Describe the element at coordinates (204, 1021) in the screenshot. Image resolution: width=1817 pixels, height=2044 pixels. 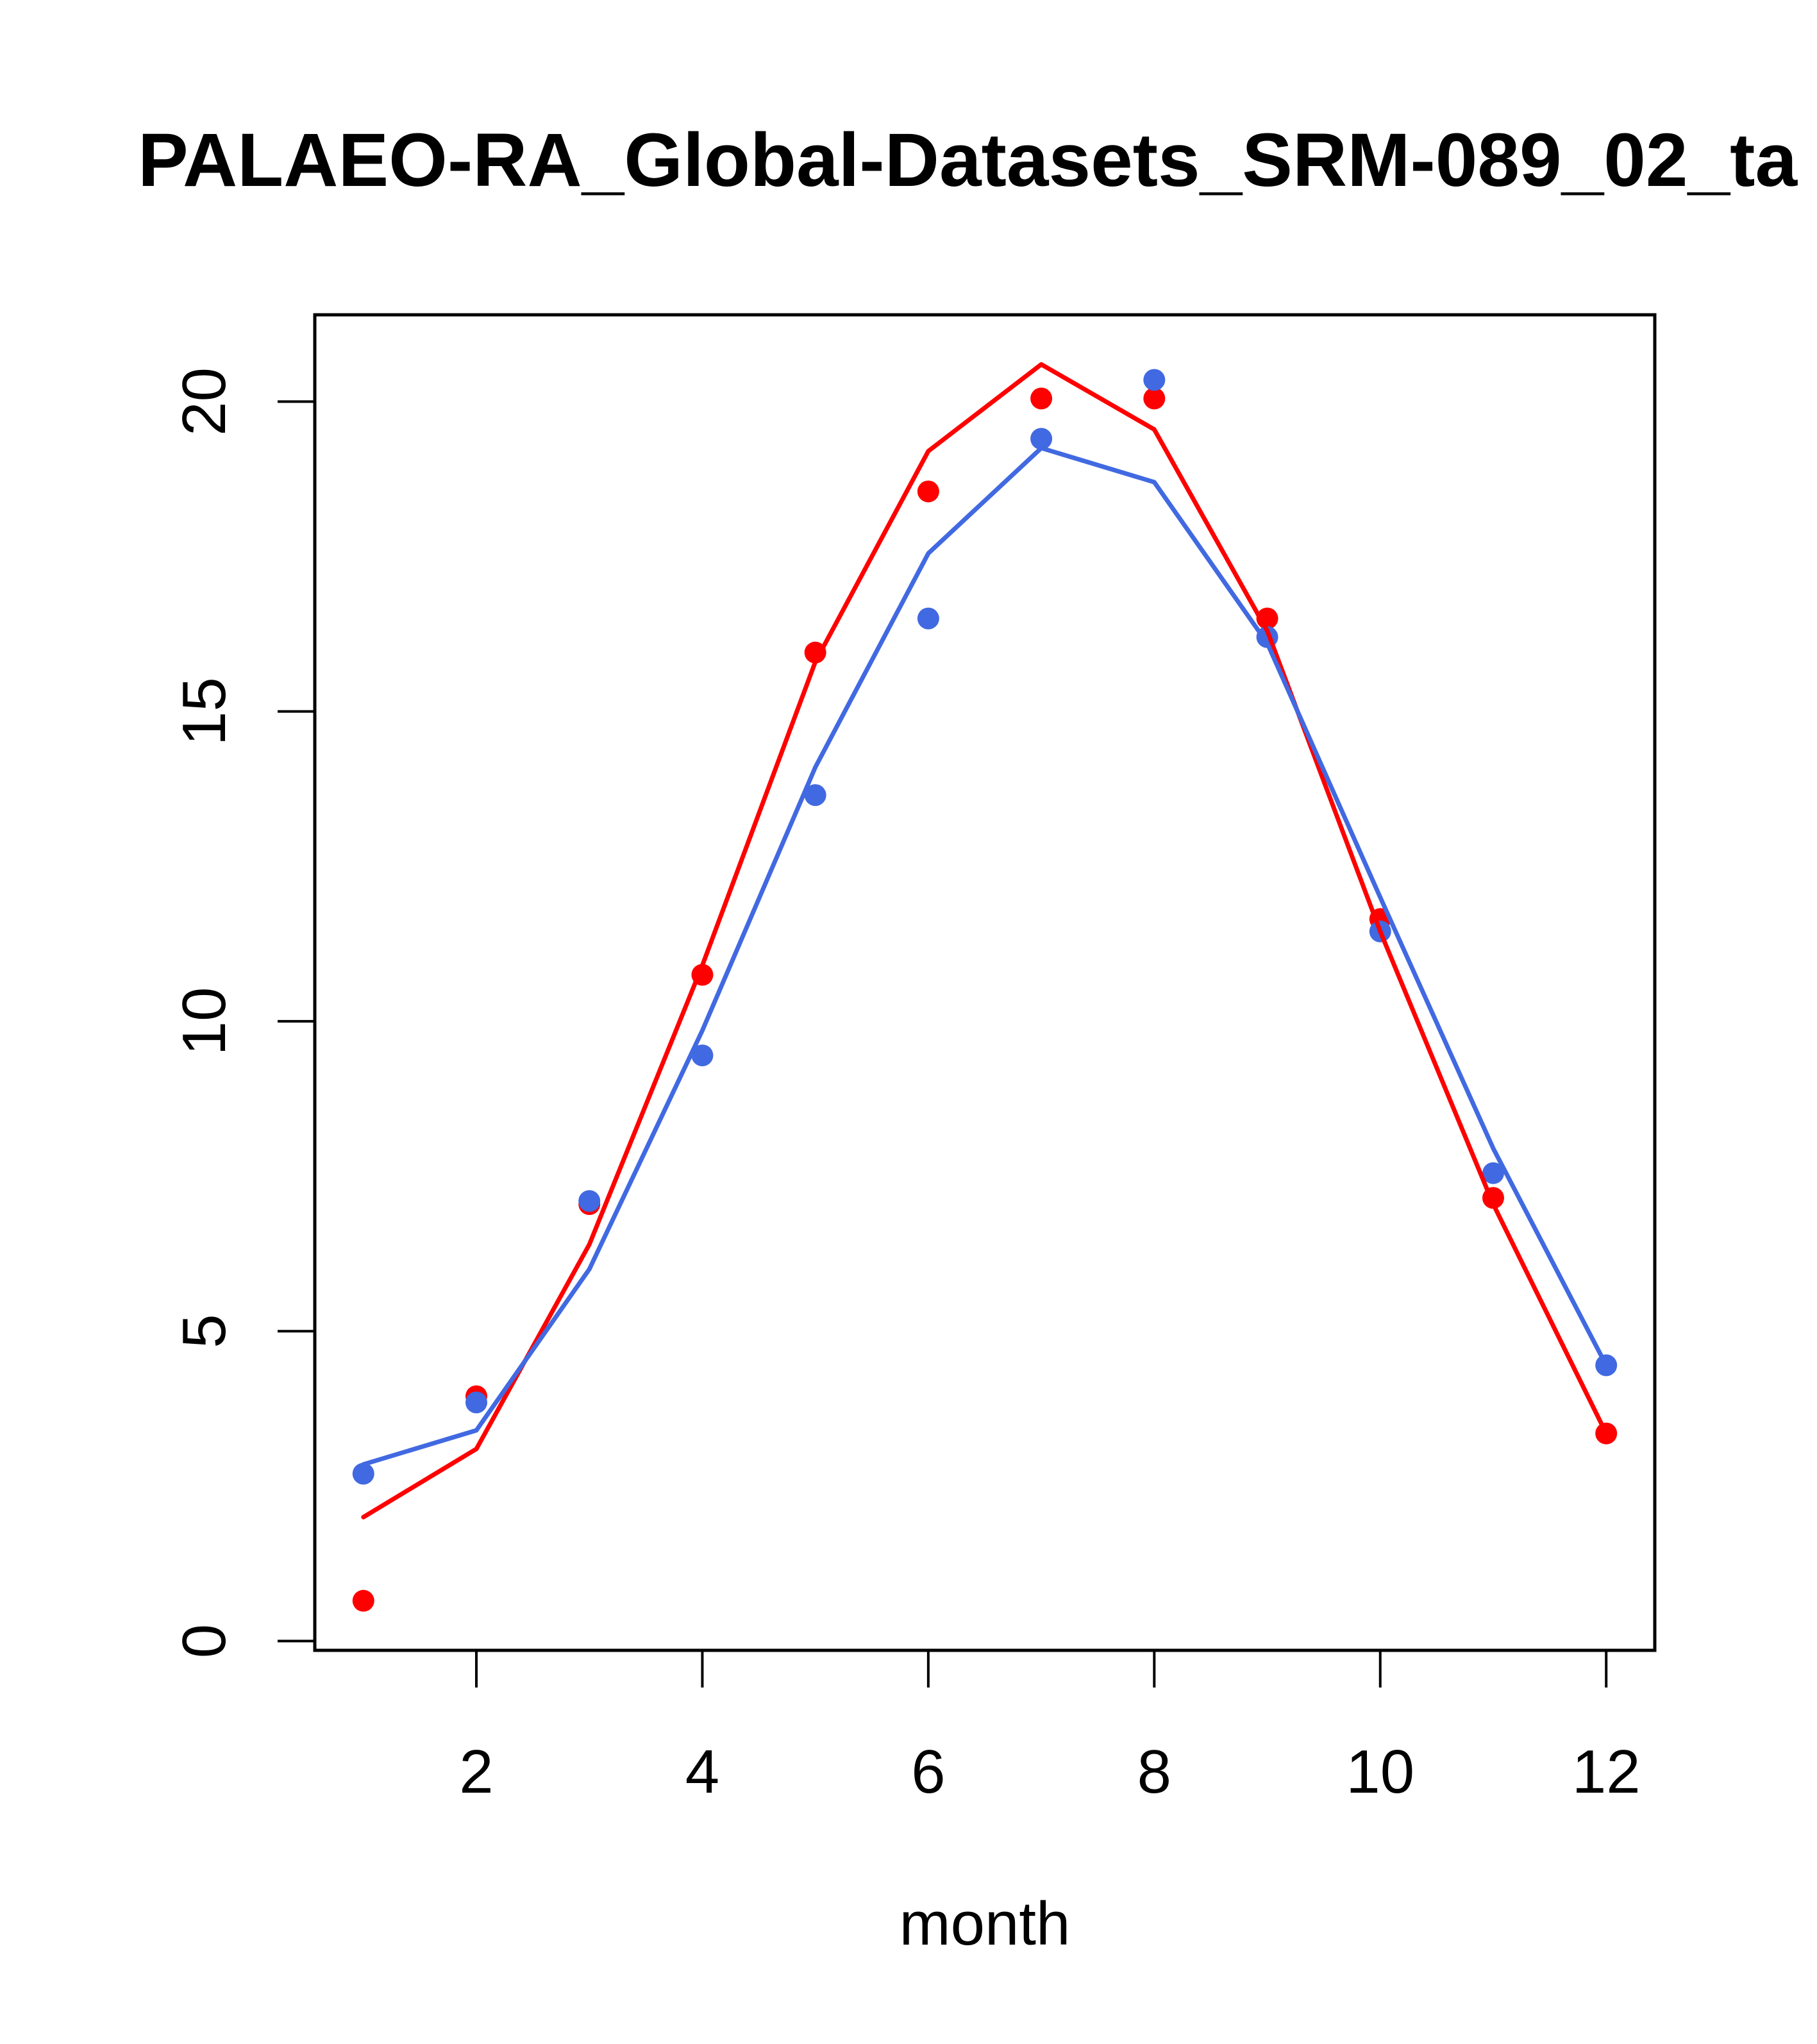
I see `y-tick-label: 10` at that location.